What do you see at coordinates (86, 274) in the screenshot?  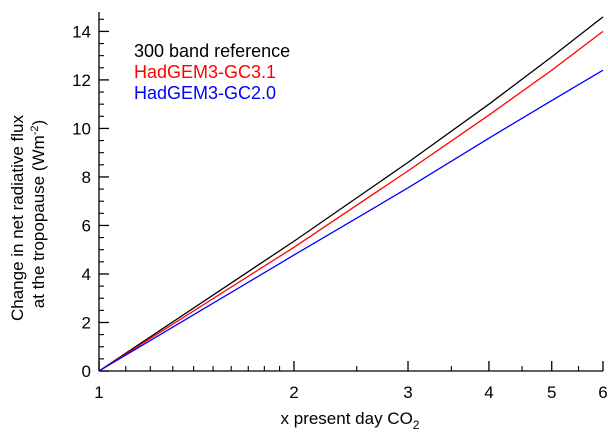 I see `y-tick-label: 4` at bounding box center [86, 274].